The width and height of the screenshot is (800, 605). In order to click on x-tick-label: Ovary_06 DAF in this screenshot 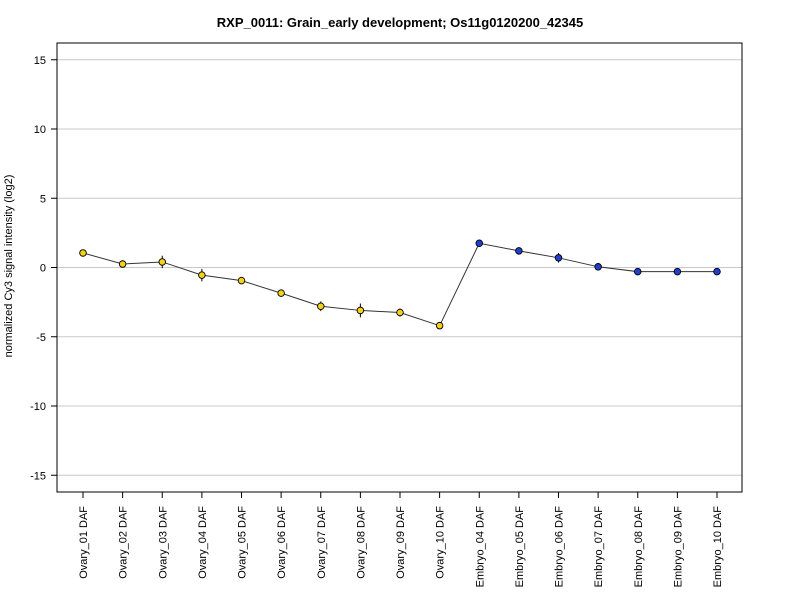, I will do `click(282, 542)`.